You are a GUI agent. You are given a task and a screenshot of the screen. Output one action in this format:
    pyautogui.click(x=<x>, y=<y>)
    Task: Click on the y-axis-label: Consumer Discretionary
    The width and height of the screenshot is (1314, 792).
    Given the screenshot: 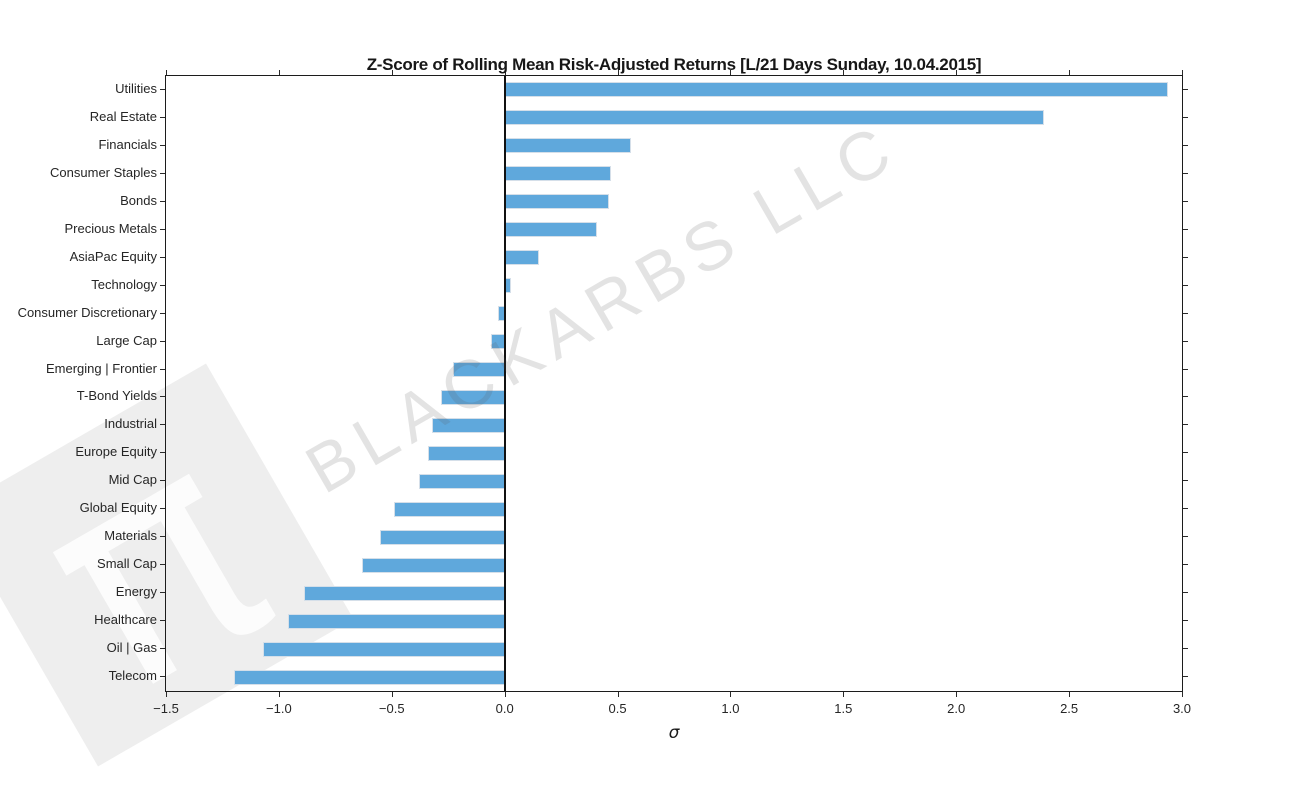 What is the action you would take?
    pyautogui.click(x=87, y=312)
    